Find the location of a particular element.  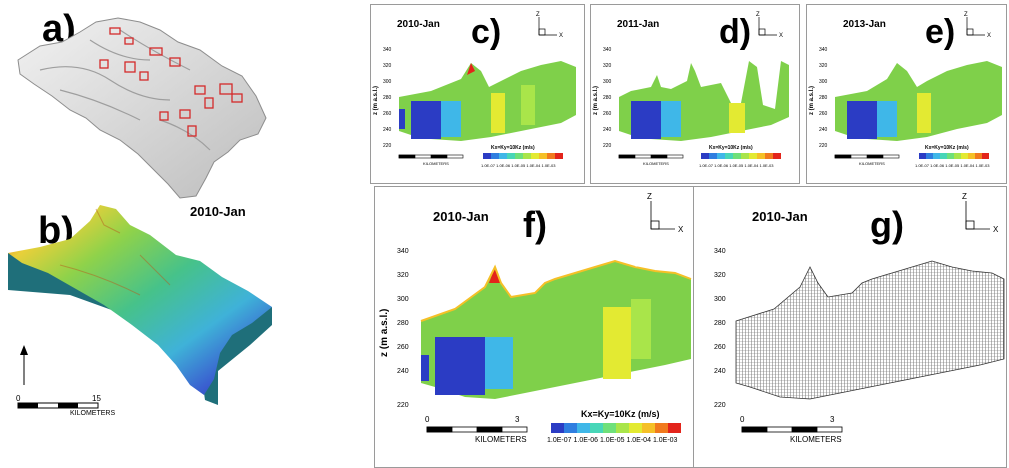

panel-d-date: 2011-Jan is located at coordinates (638, 24).